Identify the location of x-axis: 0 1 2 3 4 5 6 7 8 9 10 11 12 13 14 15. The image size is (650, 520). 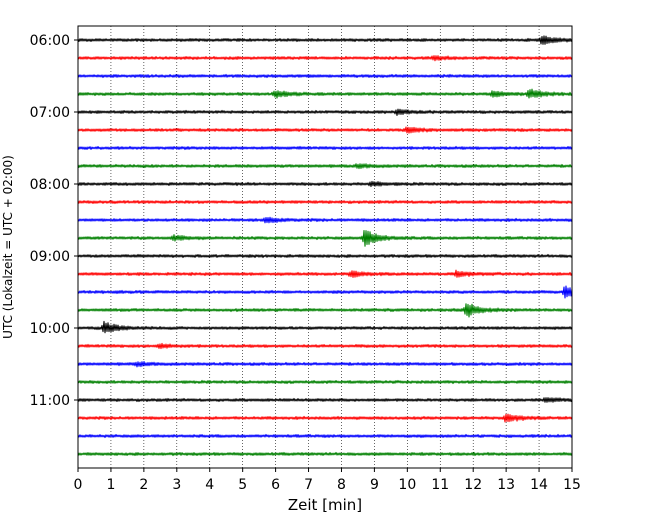
(327, 480).